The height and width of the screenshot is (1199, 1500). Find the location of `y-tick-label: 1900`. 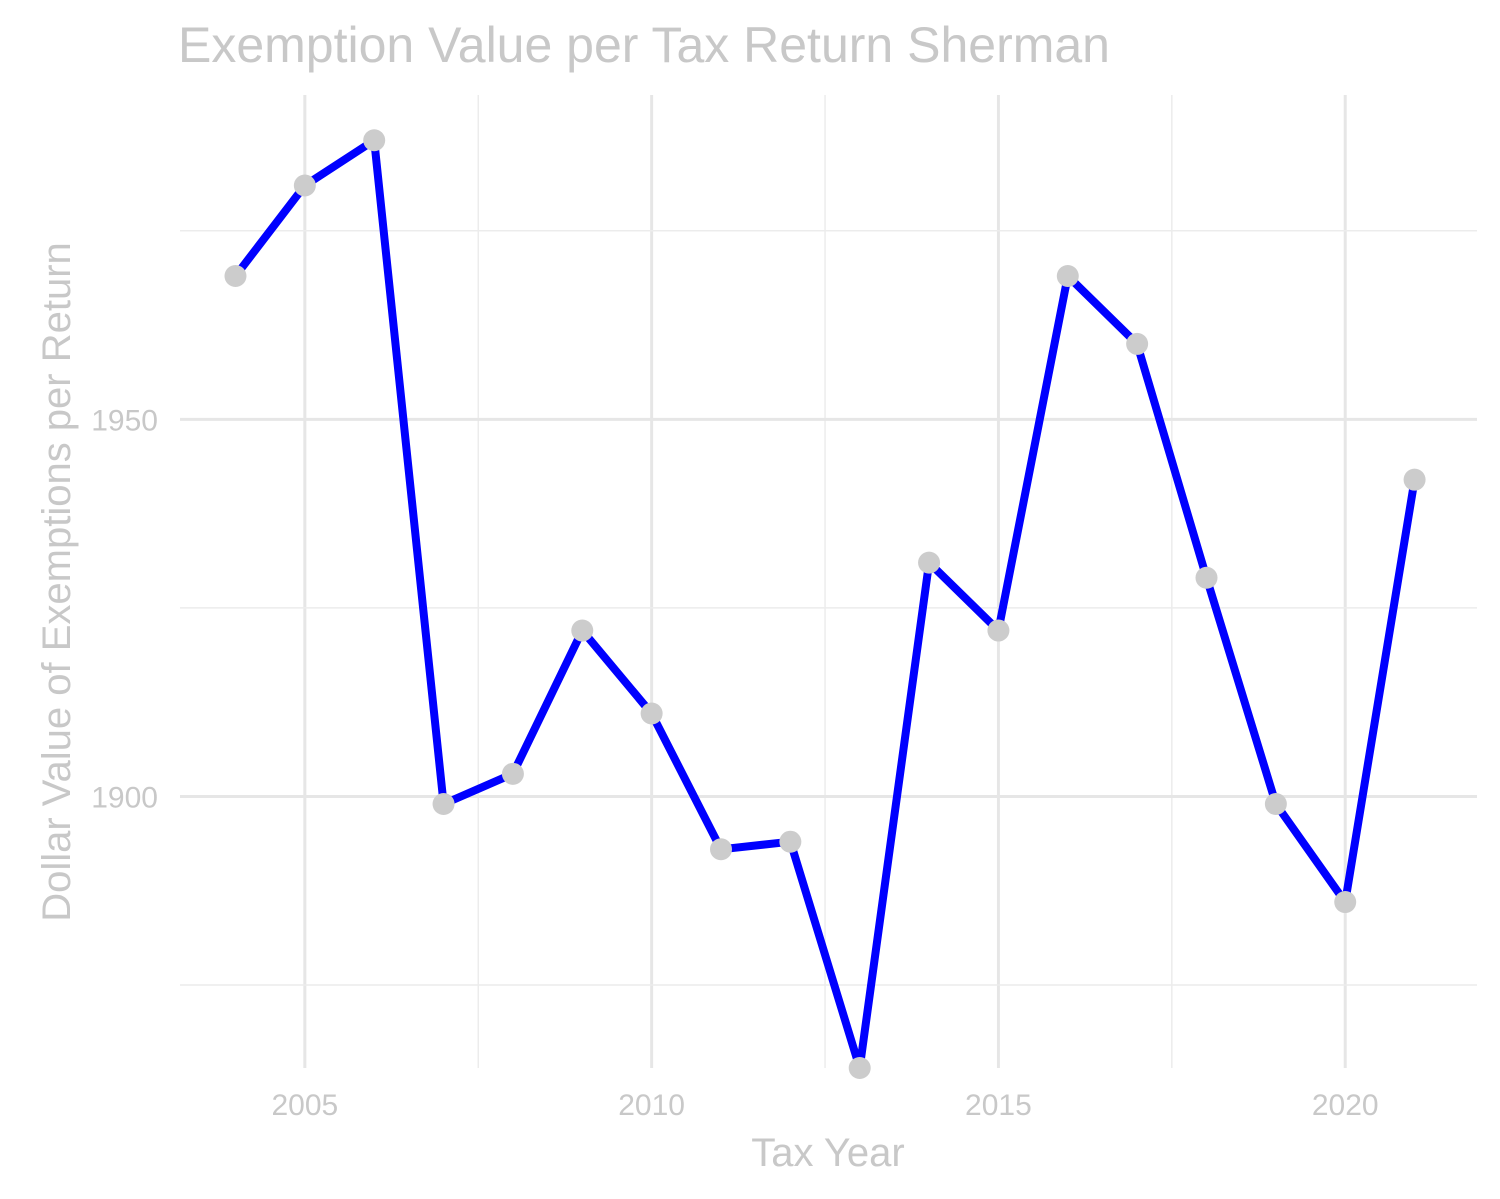

y-tick-label: 1900 is located at coordinates (124, 797).